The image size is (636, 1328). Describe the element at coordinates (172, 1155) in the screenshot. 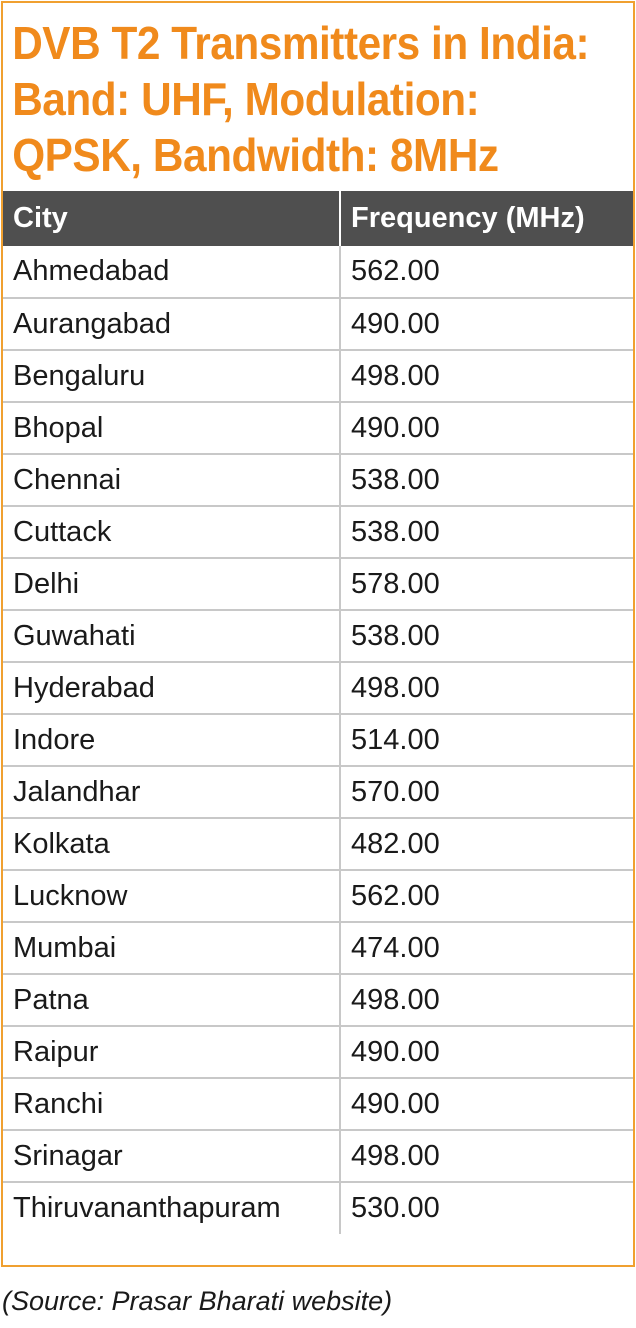

I see `city-cell: Srinagar` at that location.